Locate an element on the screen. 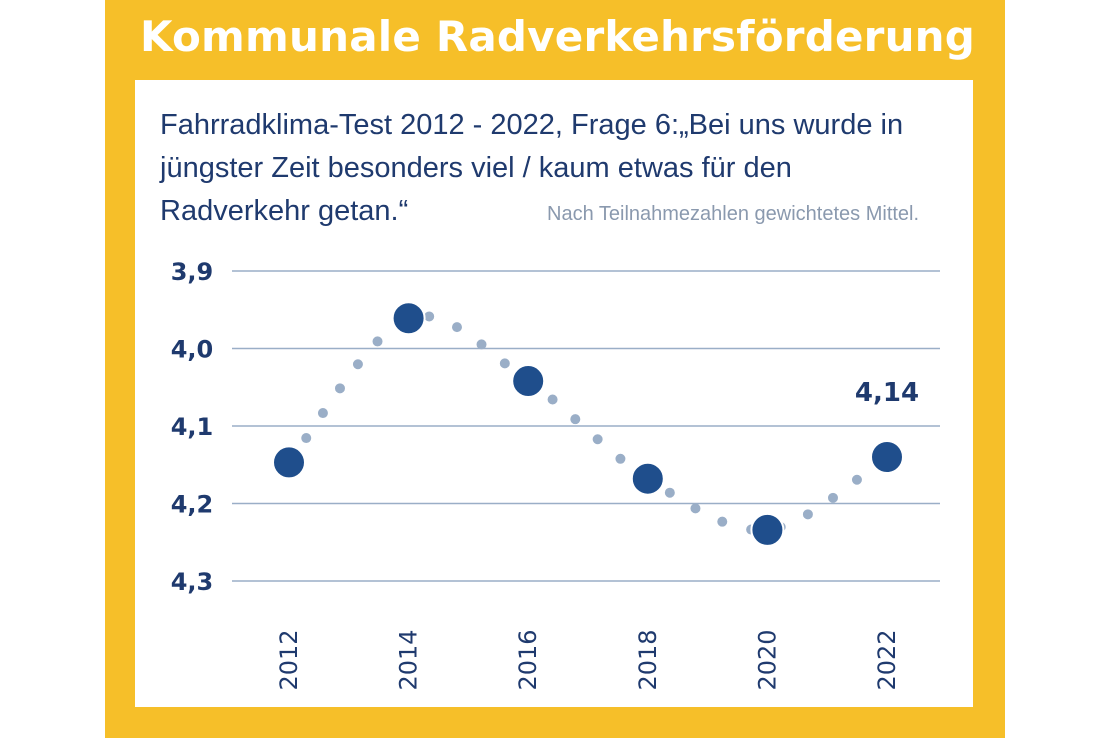 The width and height of the screenshot is (1108, 738). x-tick-label: 2012 is located at coordinates (289, 659).